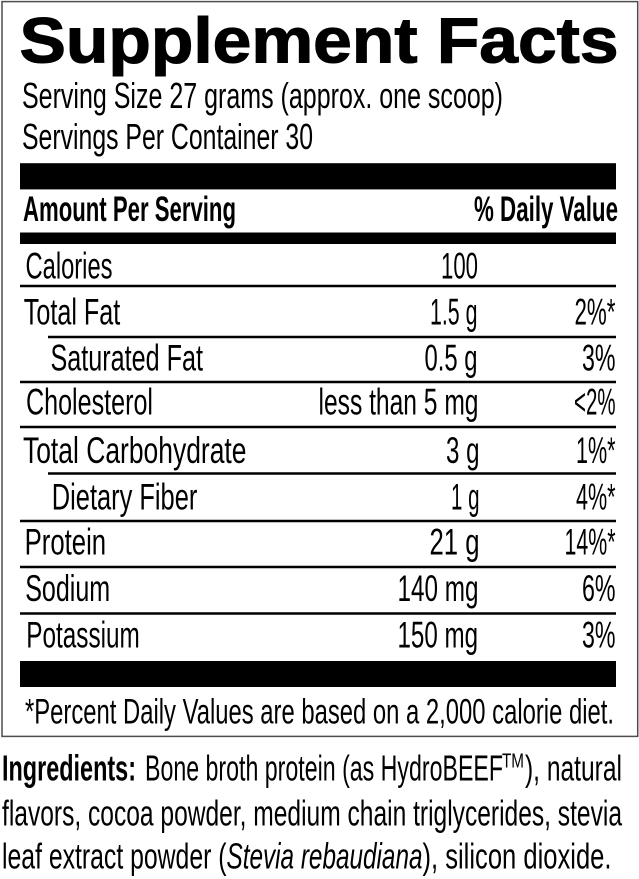  Describe the element at coordinates (546, 209) in the screenshot. I see `svg-text: % Daily Value` at that location.